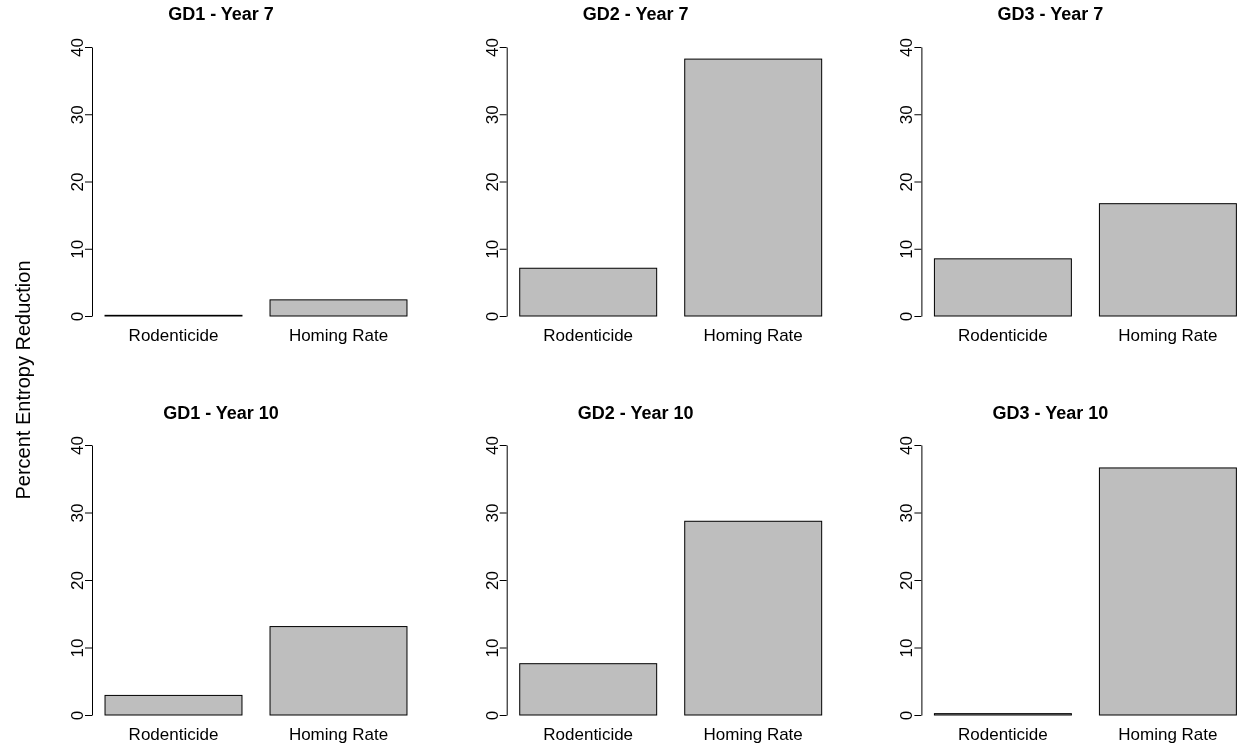 This screenshot has height=746, width=1244. I want to click on y-axis-title: Percent Entropy Reduction, so click(23, 380).